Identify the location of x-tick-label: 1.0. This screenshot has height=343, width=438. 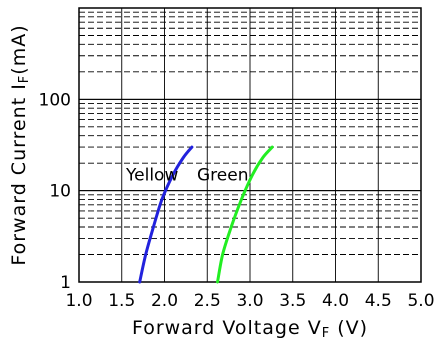
(78, 301).